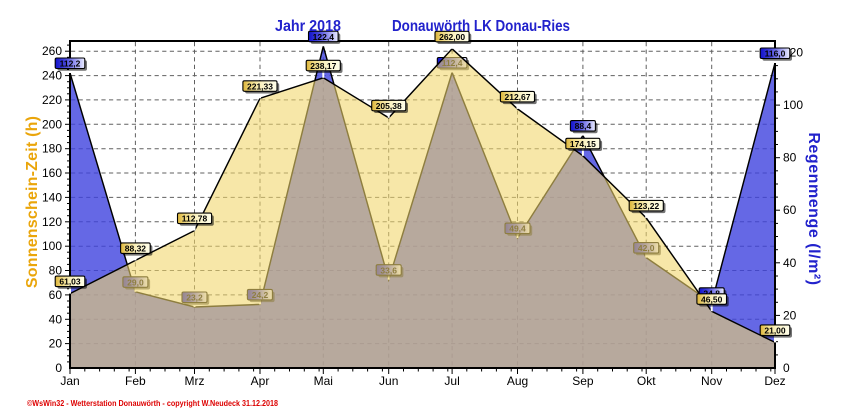 The width and height of the screenshot is (845, 419). I want to click on svg-text: 212,67, so click(518, 97).